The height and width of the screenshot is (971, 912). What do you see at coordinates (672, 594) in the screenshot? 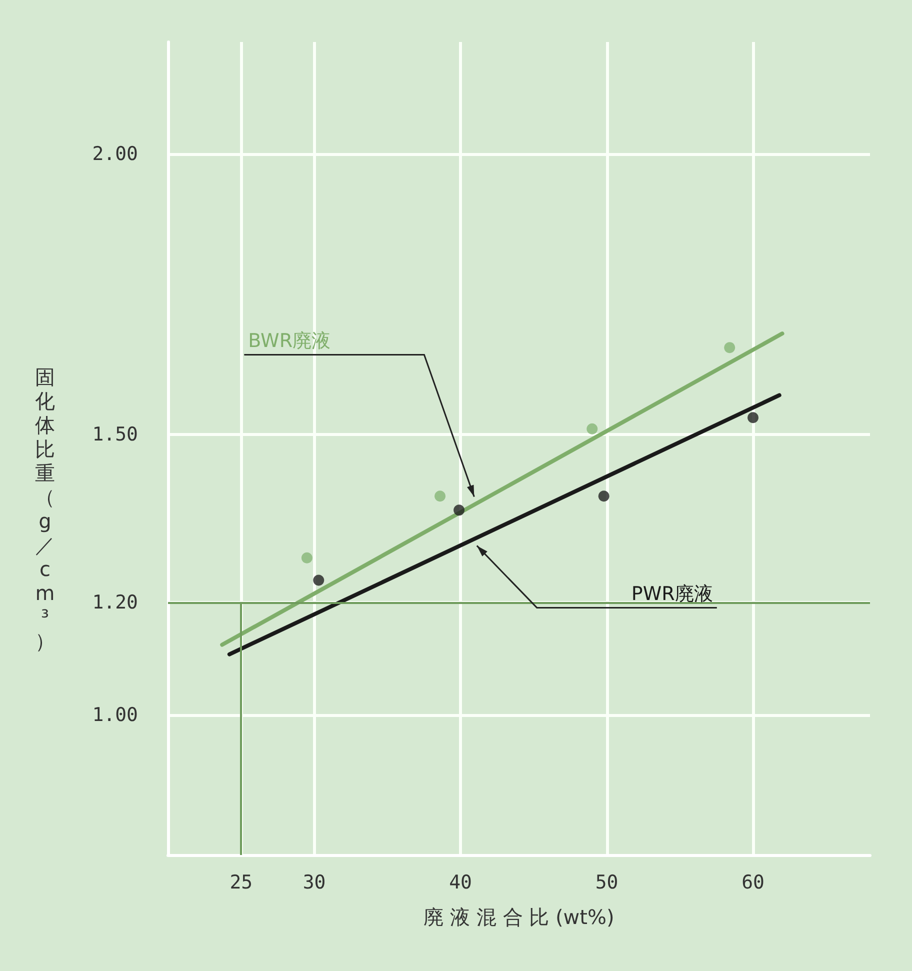
I see `text: PWR廃液` at bounding box center [672, 594].